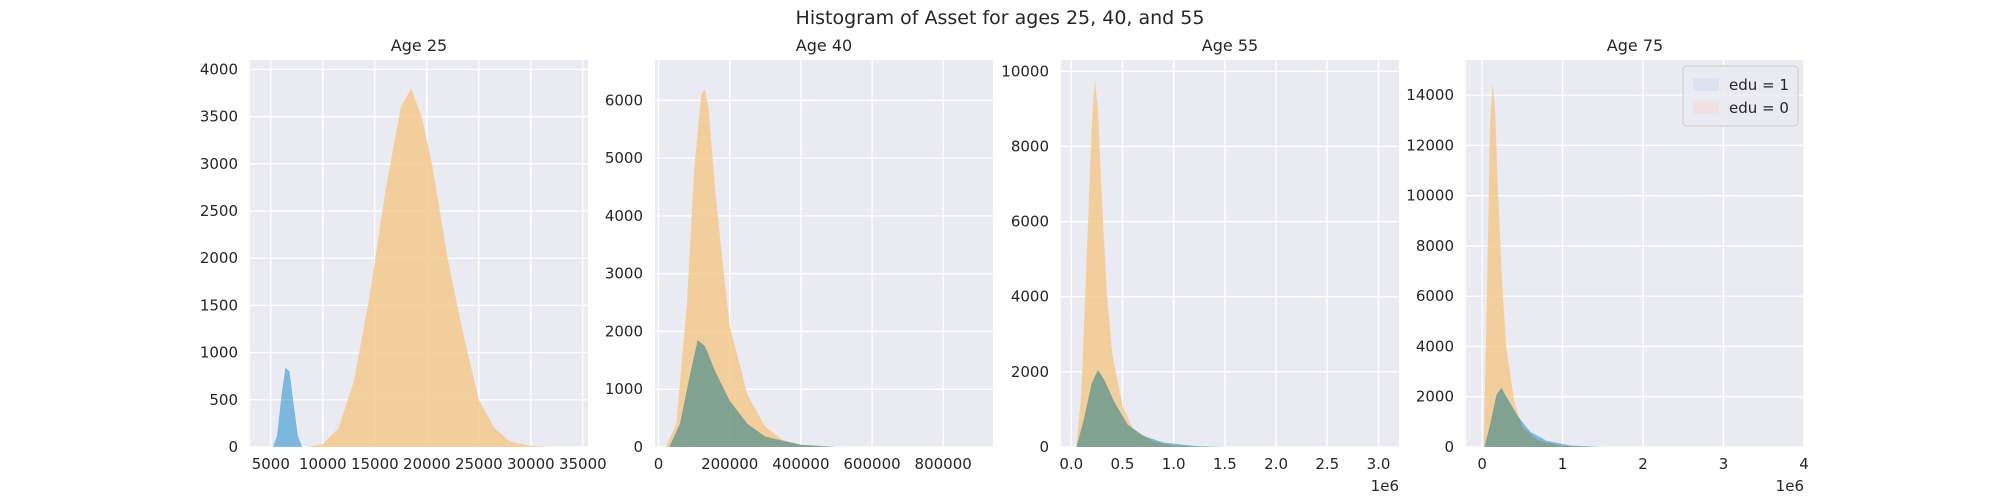  I want to click on x-tick-label: 20000, so click(427, 464).